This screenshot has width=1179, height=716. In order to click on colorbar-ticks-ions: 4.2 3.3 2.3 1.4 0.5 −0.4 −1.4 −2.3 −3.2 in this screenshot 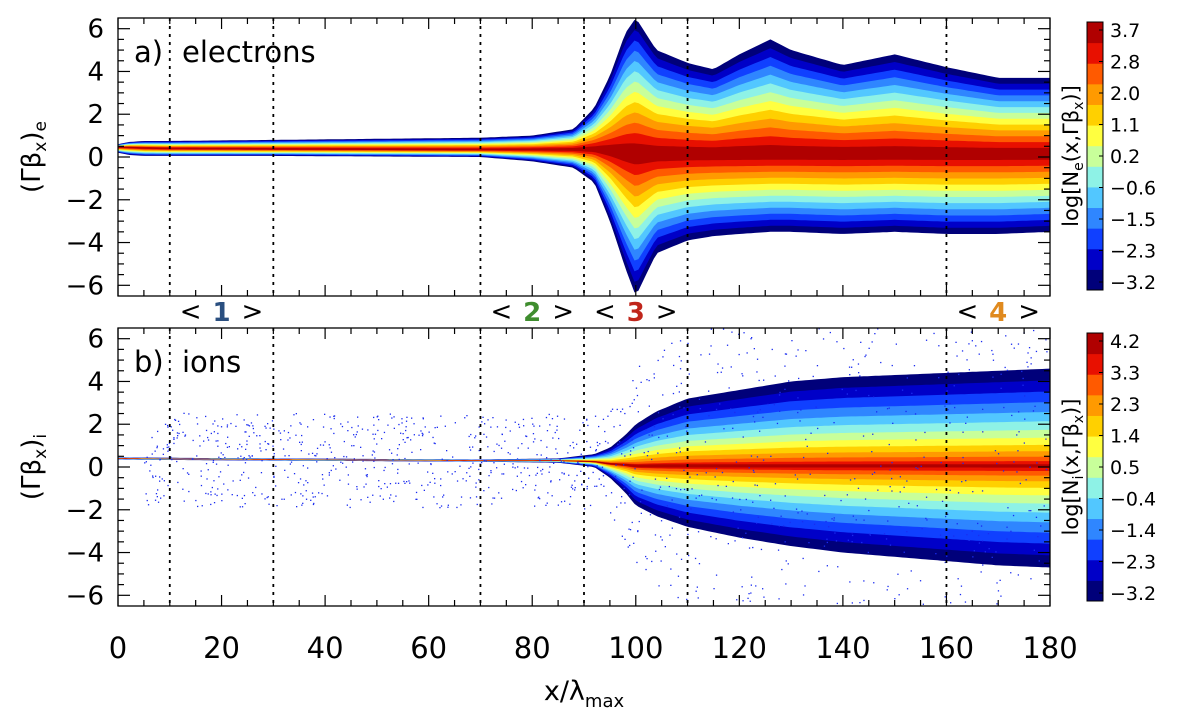, I will do `click(1127, 468)`.